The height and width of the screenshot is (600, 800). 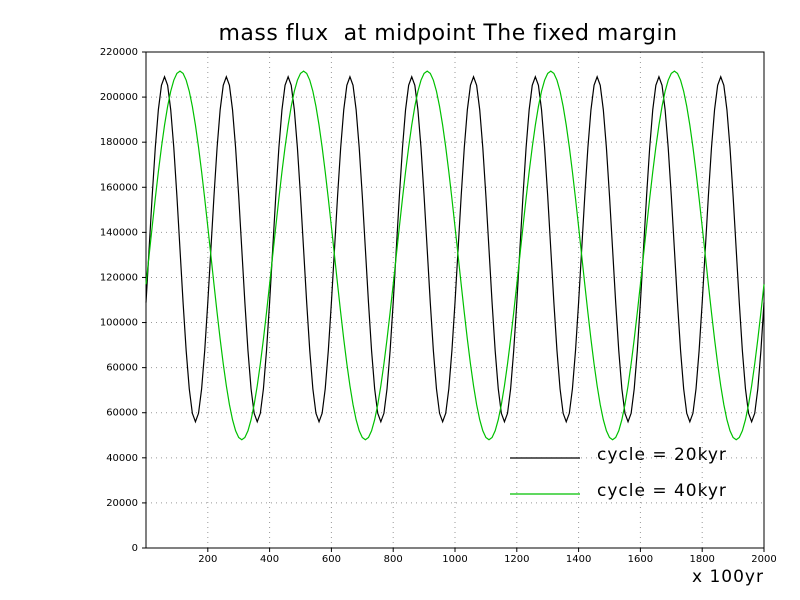 What do you see at coordinates (393, 559) in the screenshot?
I see `x-tick-label: 800` at bounding box center [393, 559].